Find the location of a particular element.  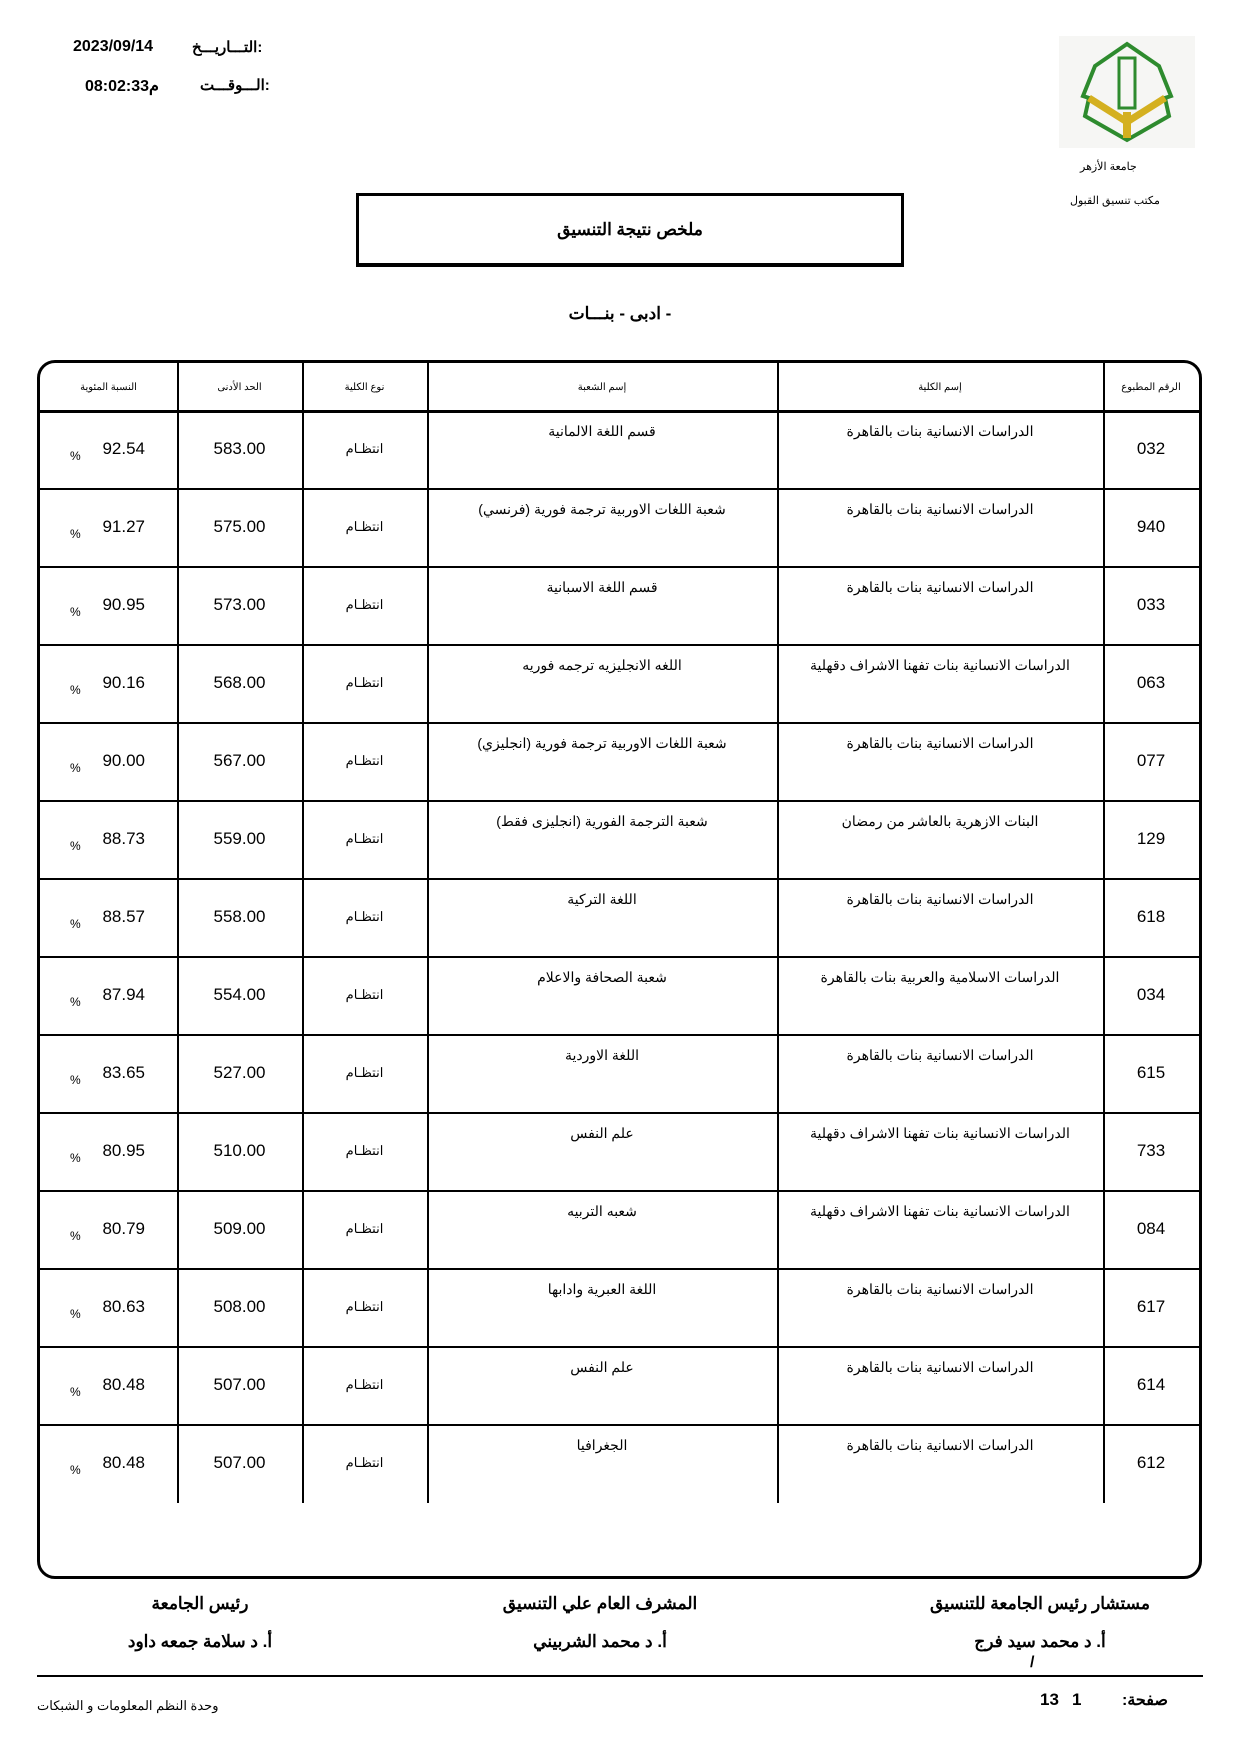

minimum-score: 508.00 is located at coordinates (239, 1306).